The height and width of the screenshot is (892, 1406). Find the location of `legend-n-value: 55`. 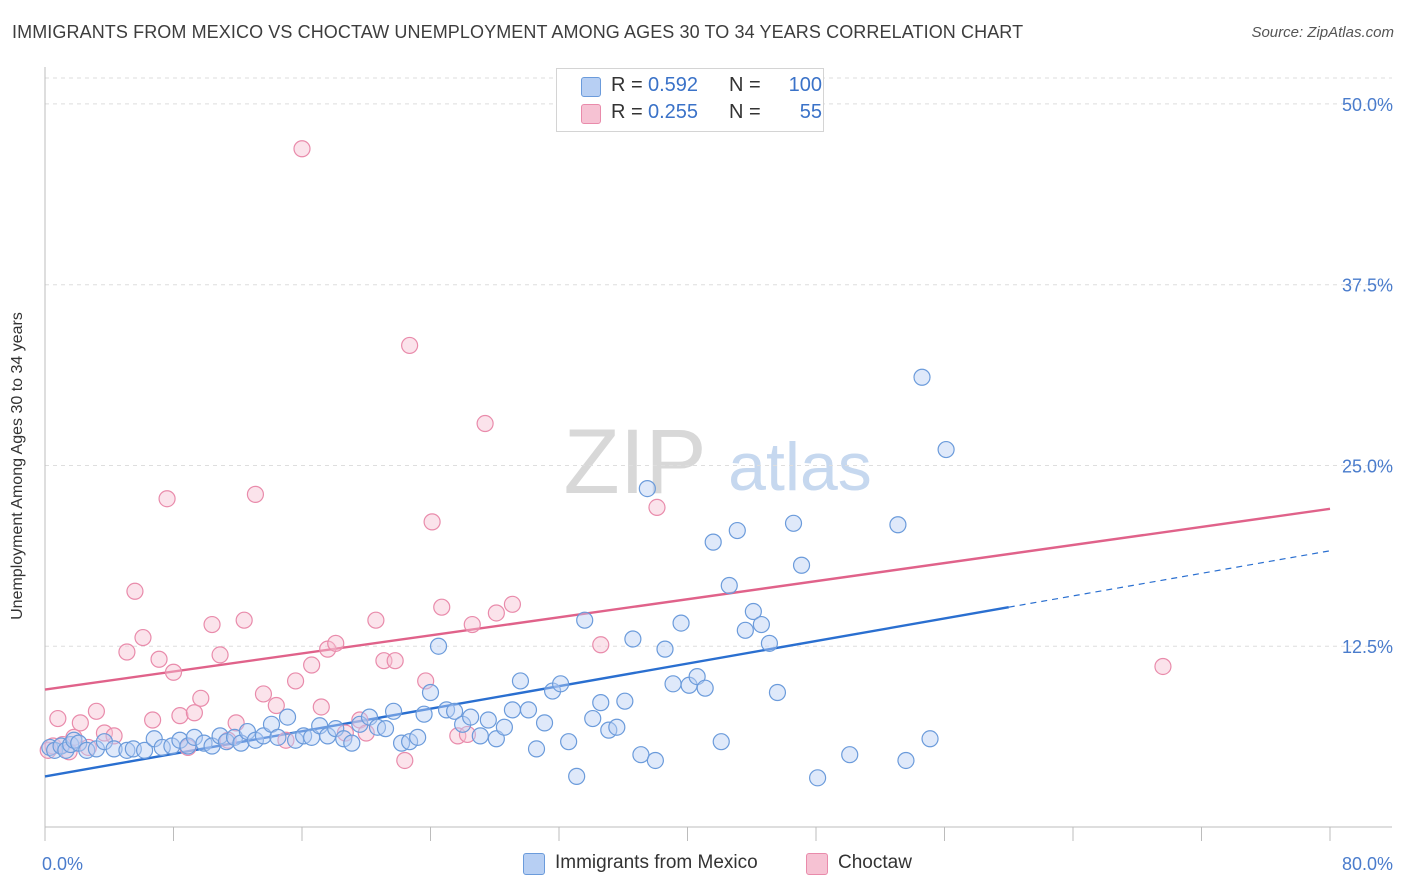

legend-n-value: 55 is located at coordinates (810, 112).